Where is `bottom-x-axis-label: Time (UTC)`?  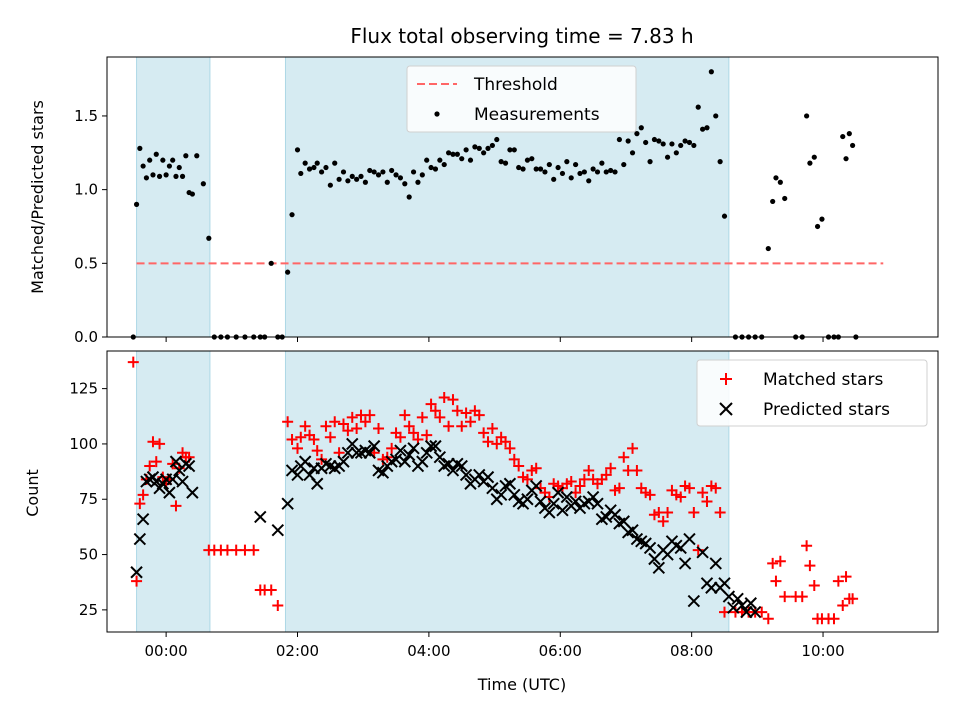 bottom-x-axis-label: Time (UTC) is located at coordinates (521, 684).